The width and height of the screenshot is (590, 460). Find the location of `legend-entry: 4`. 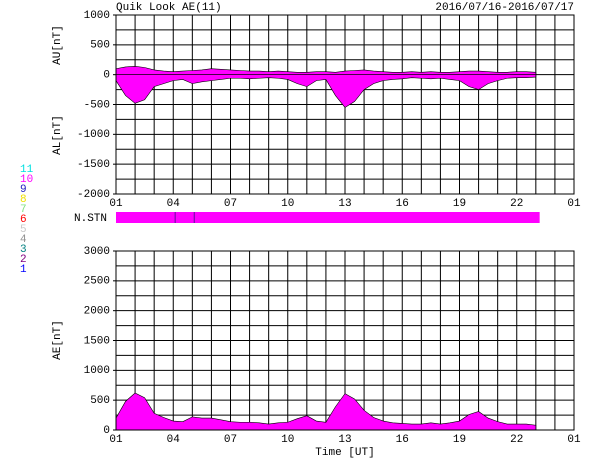

legend-entry: 4 is located at coordinates (23, 240).